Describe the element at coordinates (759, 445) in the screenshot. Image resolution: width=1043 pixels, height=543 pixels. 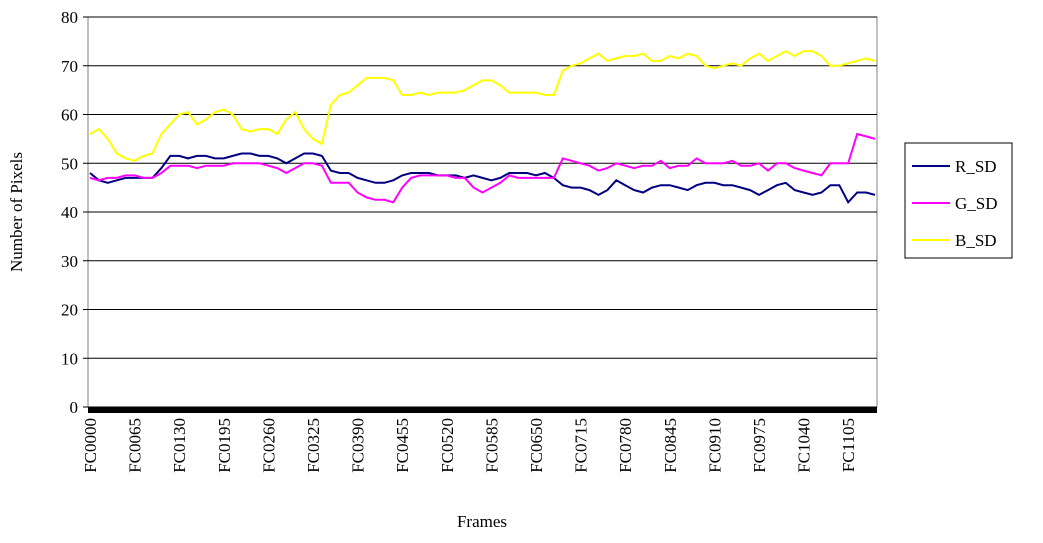
I see `x-tick-label: FC0975` at that location.